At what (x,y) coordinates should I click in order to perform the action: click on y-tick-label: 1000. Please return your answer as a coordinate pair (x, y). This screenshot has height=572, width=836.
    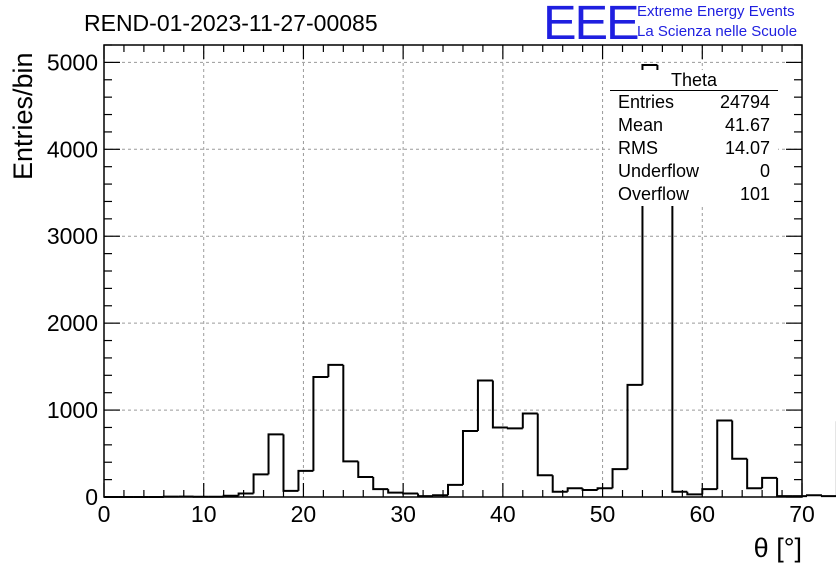
    Looking at the image, I should click on (72, 410).